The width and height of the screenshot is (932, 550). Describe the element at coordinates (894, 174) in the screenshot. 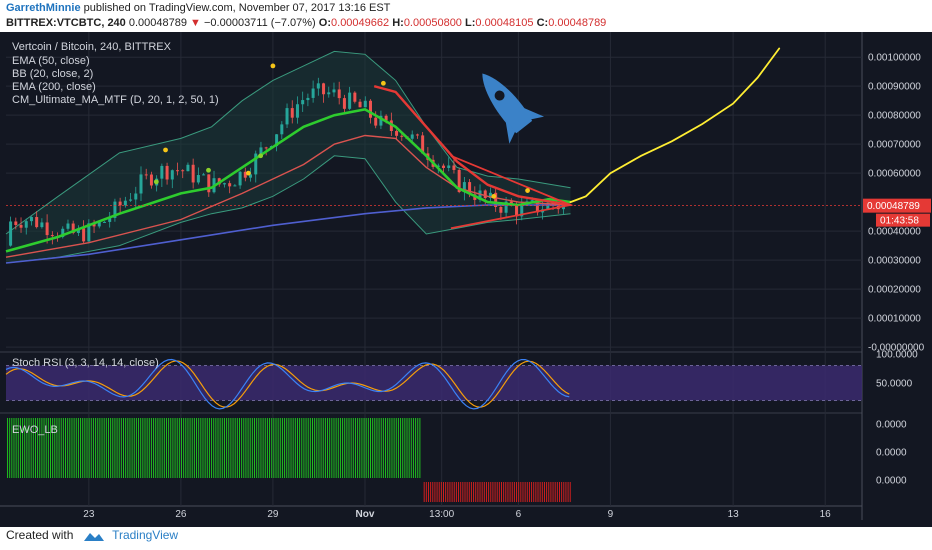

I see `price-tick-label: 0.00060000` at that location.